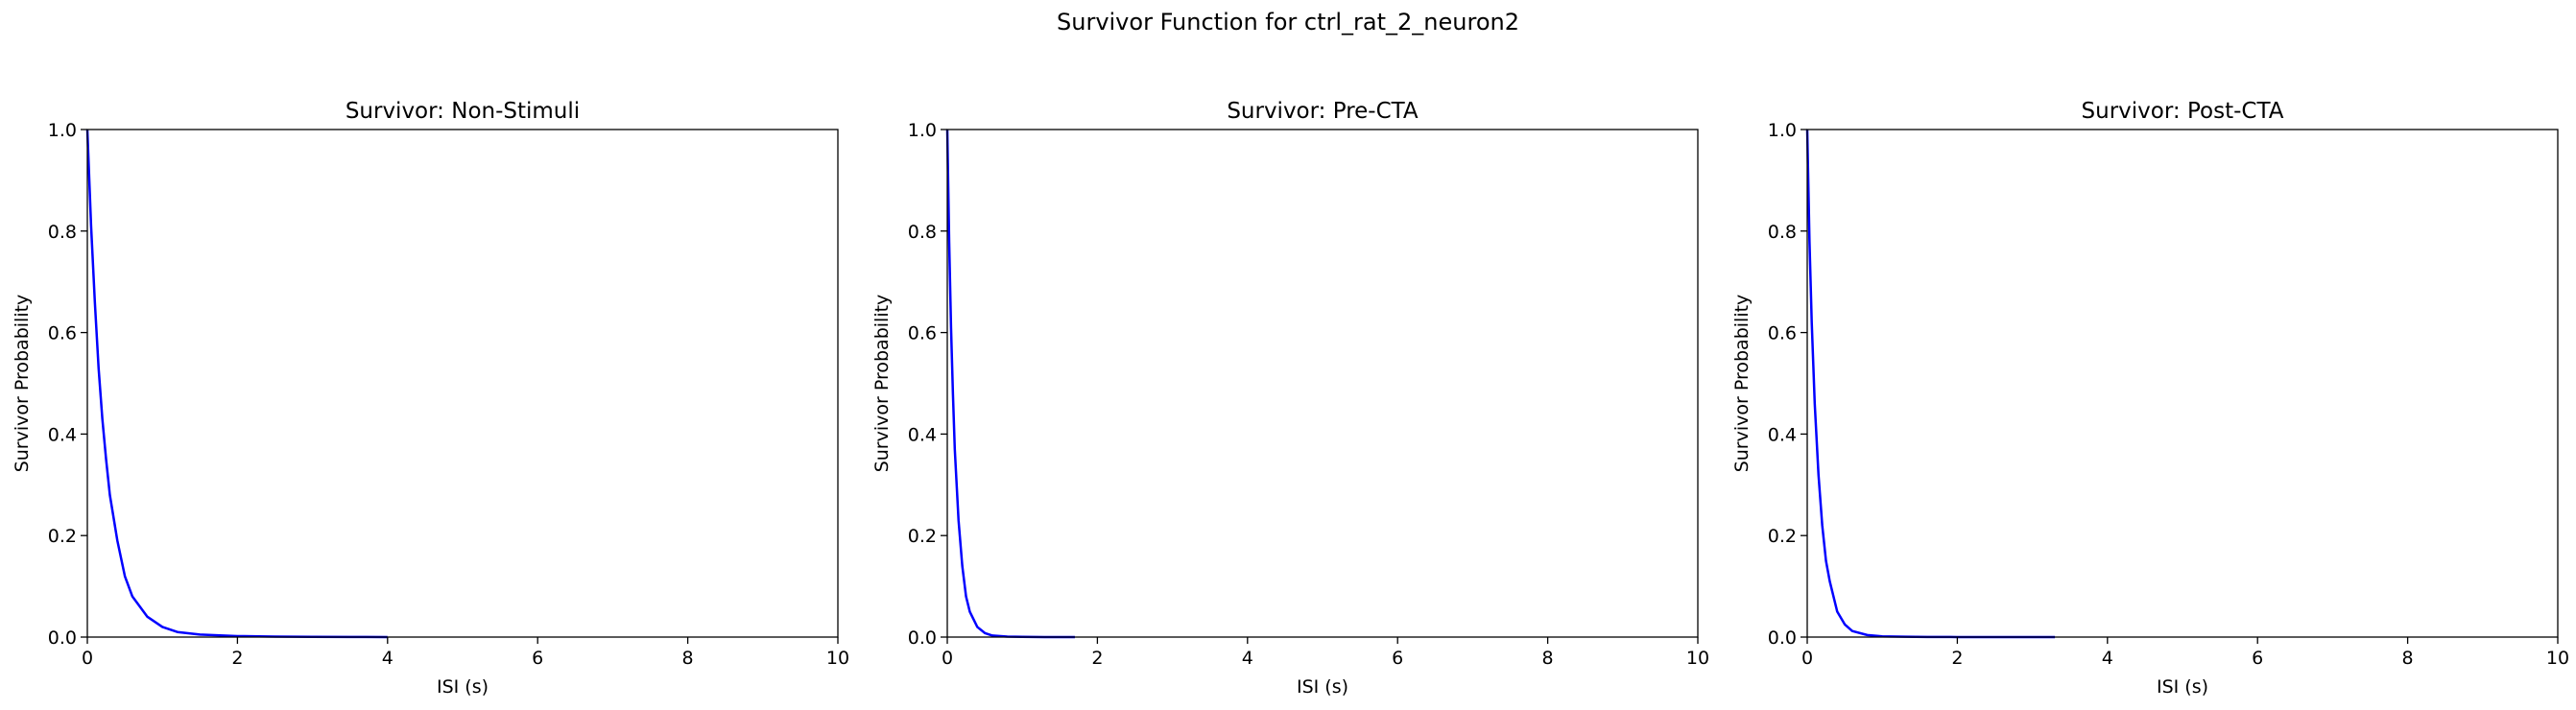 The height and width of the screenshot is (710, 2576). I want to click on subplot-title: Survivor: Pre-CTA, so click(1323, 111).